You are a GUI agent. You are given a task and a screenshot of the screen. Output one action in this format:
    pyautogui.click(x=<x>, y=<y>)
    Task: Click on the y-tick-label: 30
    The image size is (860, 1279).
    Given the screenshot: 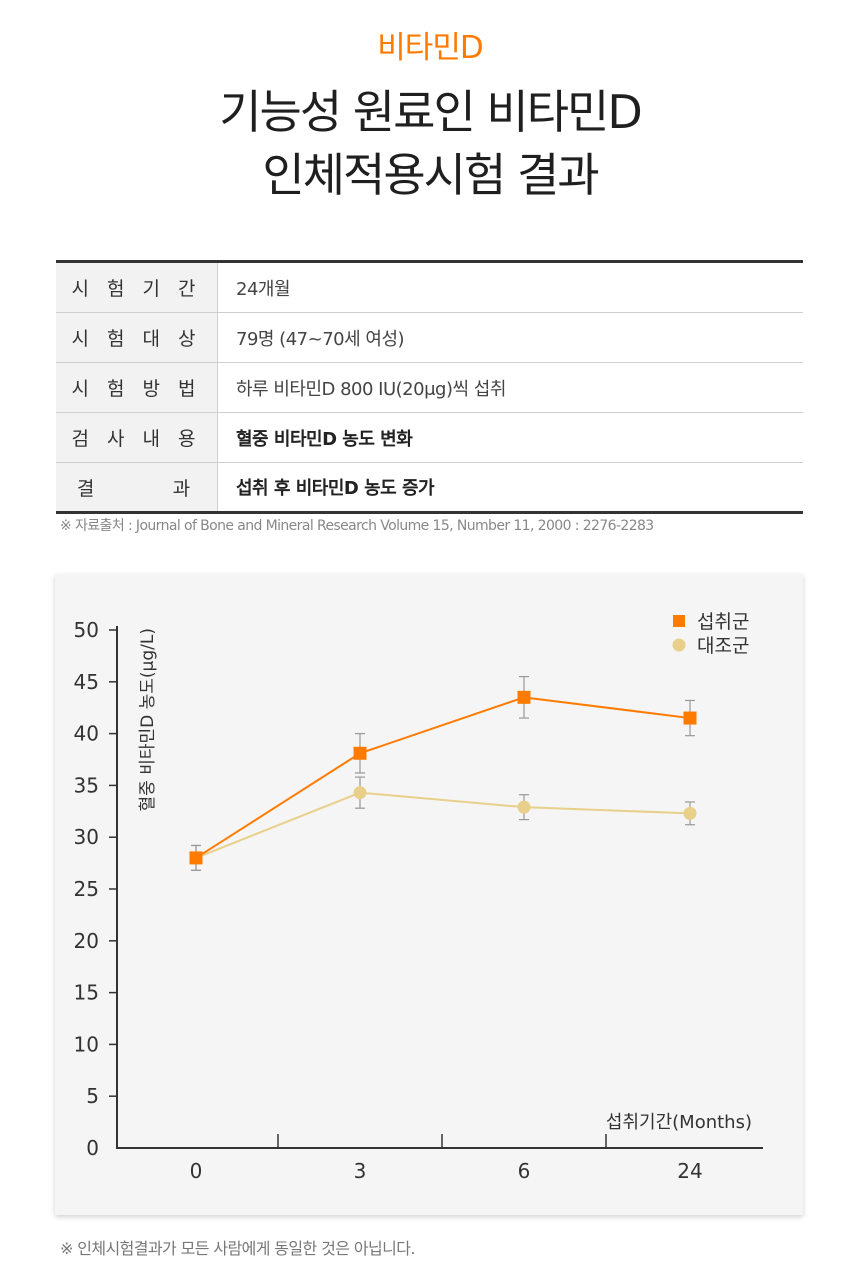 What is the action you would take?
    pyautogui.click(x=86, y=837)
    